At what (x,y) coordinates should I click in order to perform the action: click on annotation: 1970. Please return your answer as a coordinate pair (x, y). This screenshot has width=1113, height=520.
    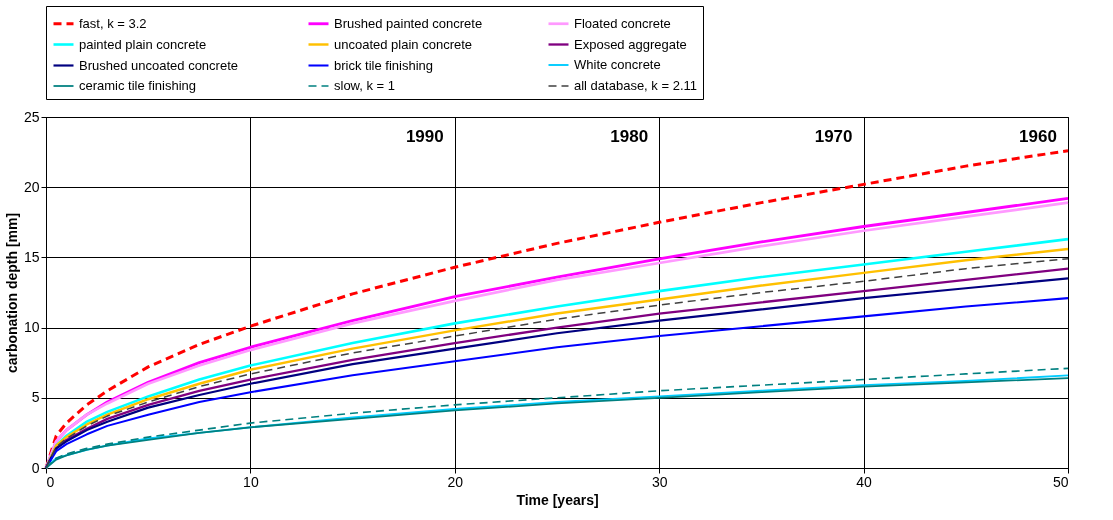
    Looking at the image, I should click on (833, 136).